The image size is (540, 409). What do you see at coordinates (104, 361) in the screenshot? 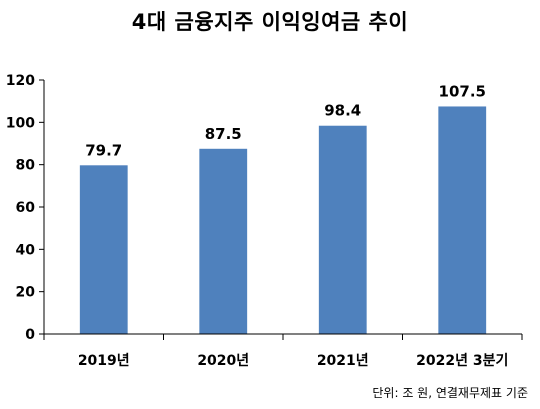
I see `x-tick-label: 2019년` at bounding box center [104, 361].